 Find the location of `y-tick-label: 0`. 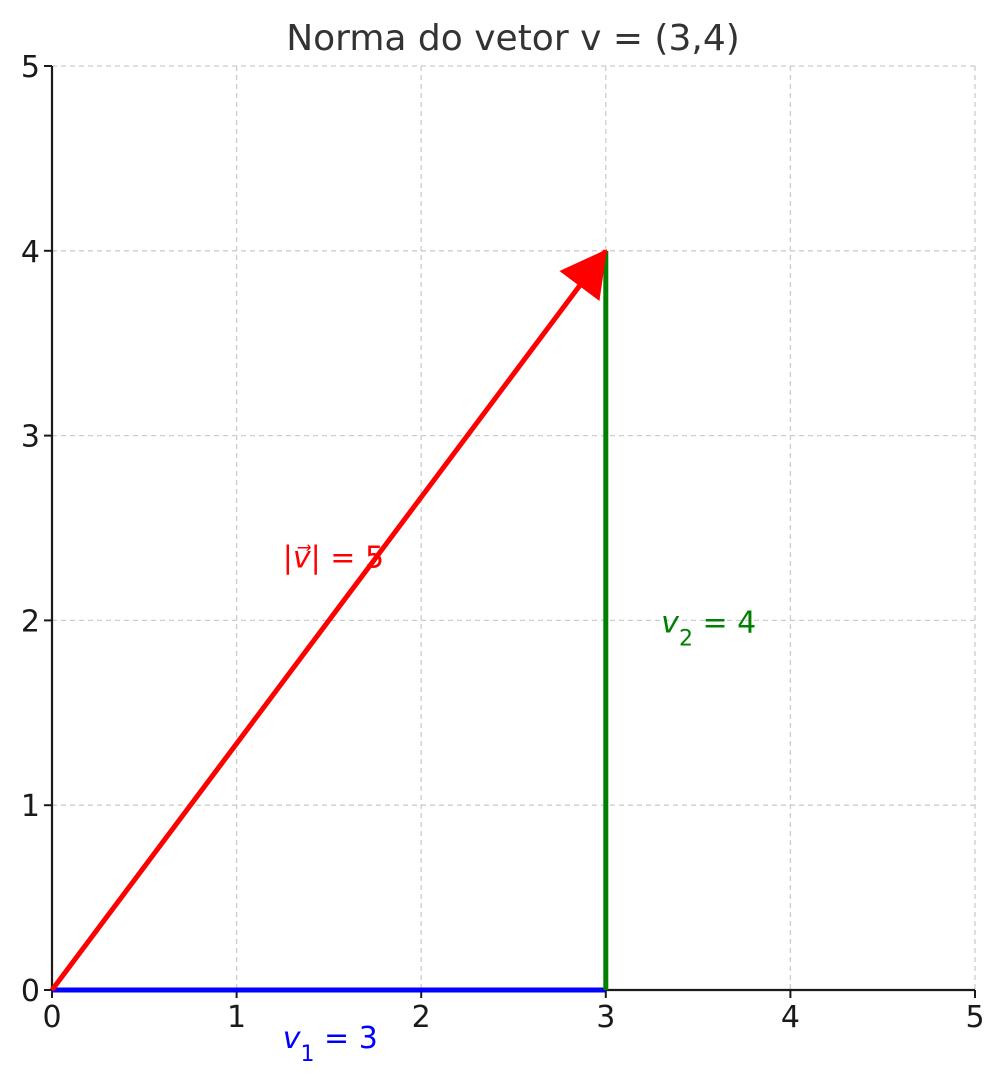

y-tick-label: 0 is located at coordinates (30, 991).